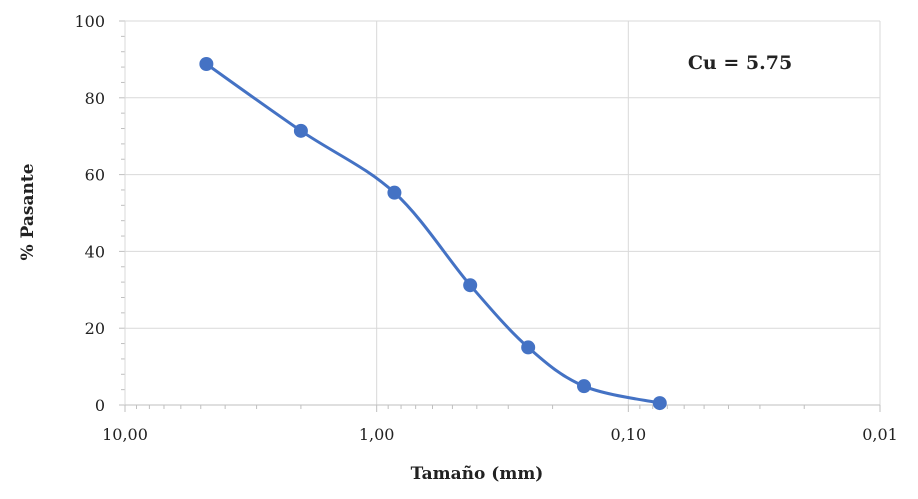 The height and width of the screenshot is (499, 918). Describe the element at coordinates (89, 21) in the screenshot. I see `y-tick-label: 100` at that location.